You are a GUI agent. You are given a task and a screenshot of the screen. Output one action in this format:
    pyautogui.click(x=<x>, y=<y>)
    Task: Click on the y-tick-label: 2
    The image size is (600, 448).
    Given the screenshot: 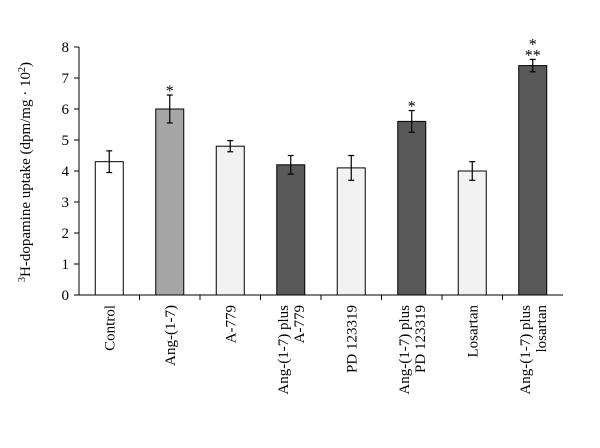 What is the action you would take?
    pyautogui.click(x=66, y=234)
    